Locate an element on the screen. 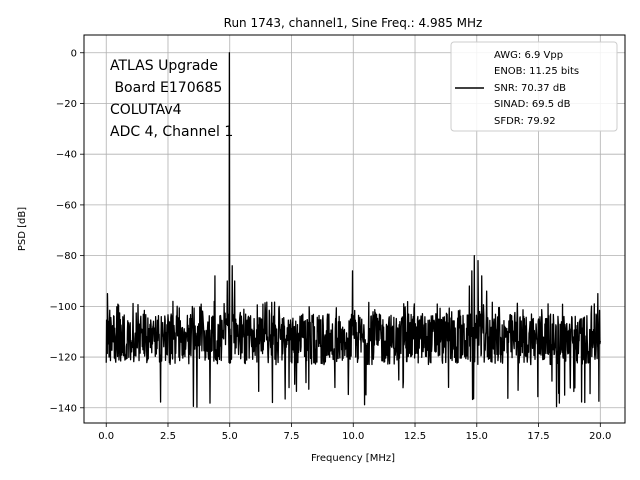  y-tick-label: −20 is located at coordinates (66, 104).